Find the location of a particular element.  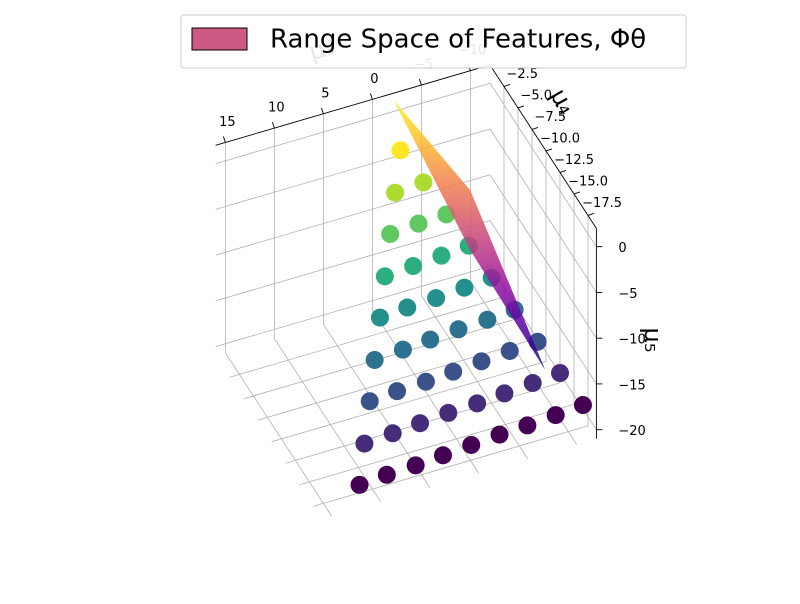

x-tick-label: 0 is located at coordinates (374, 79).